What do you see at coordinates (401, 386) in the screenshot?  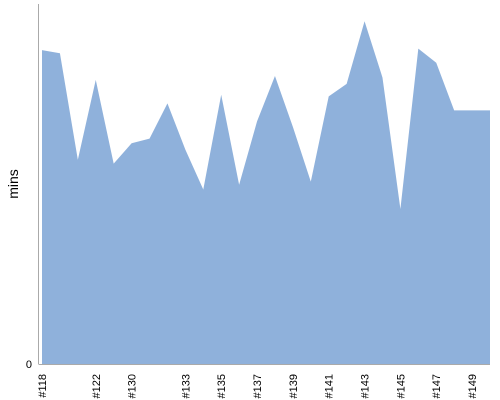 I see `x-tick-label: #145` at bounding box center [401, 386].